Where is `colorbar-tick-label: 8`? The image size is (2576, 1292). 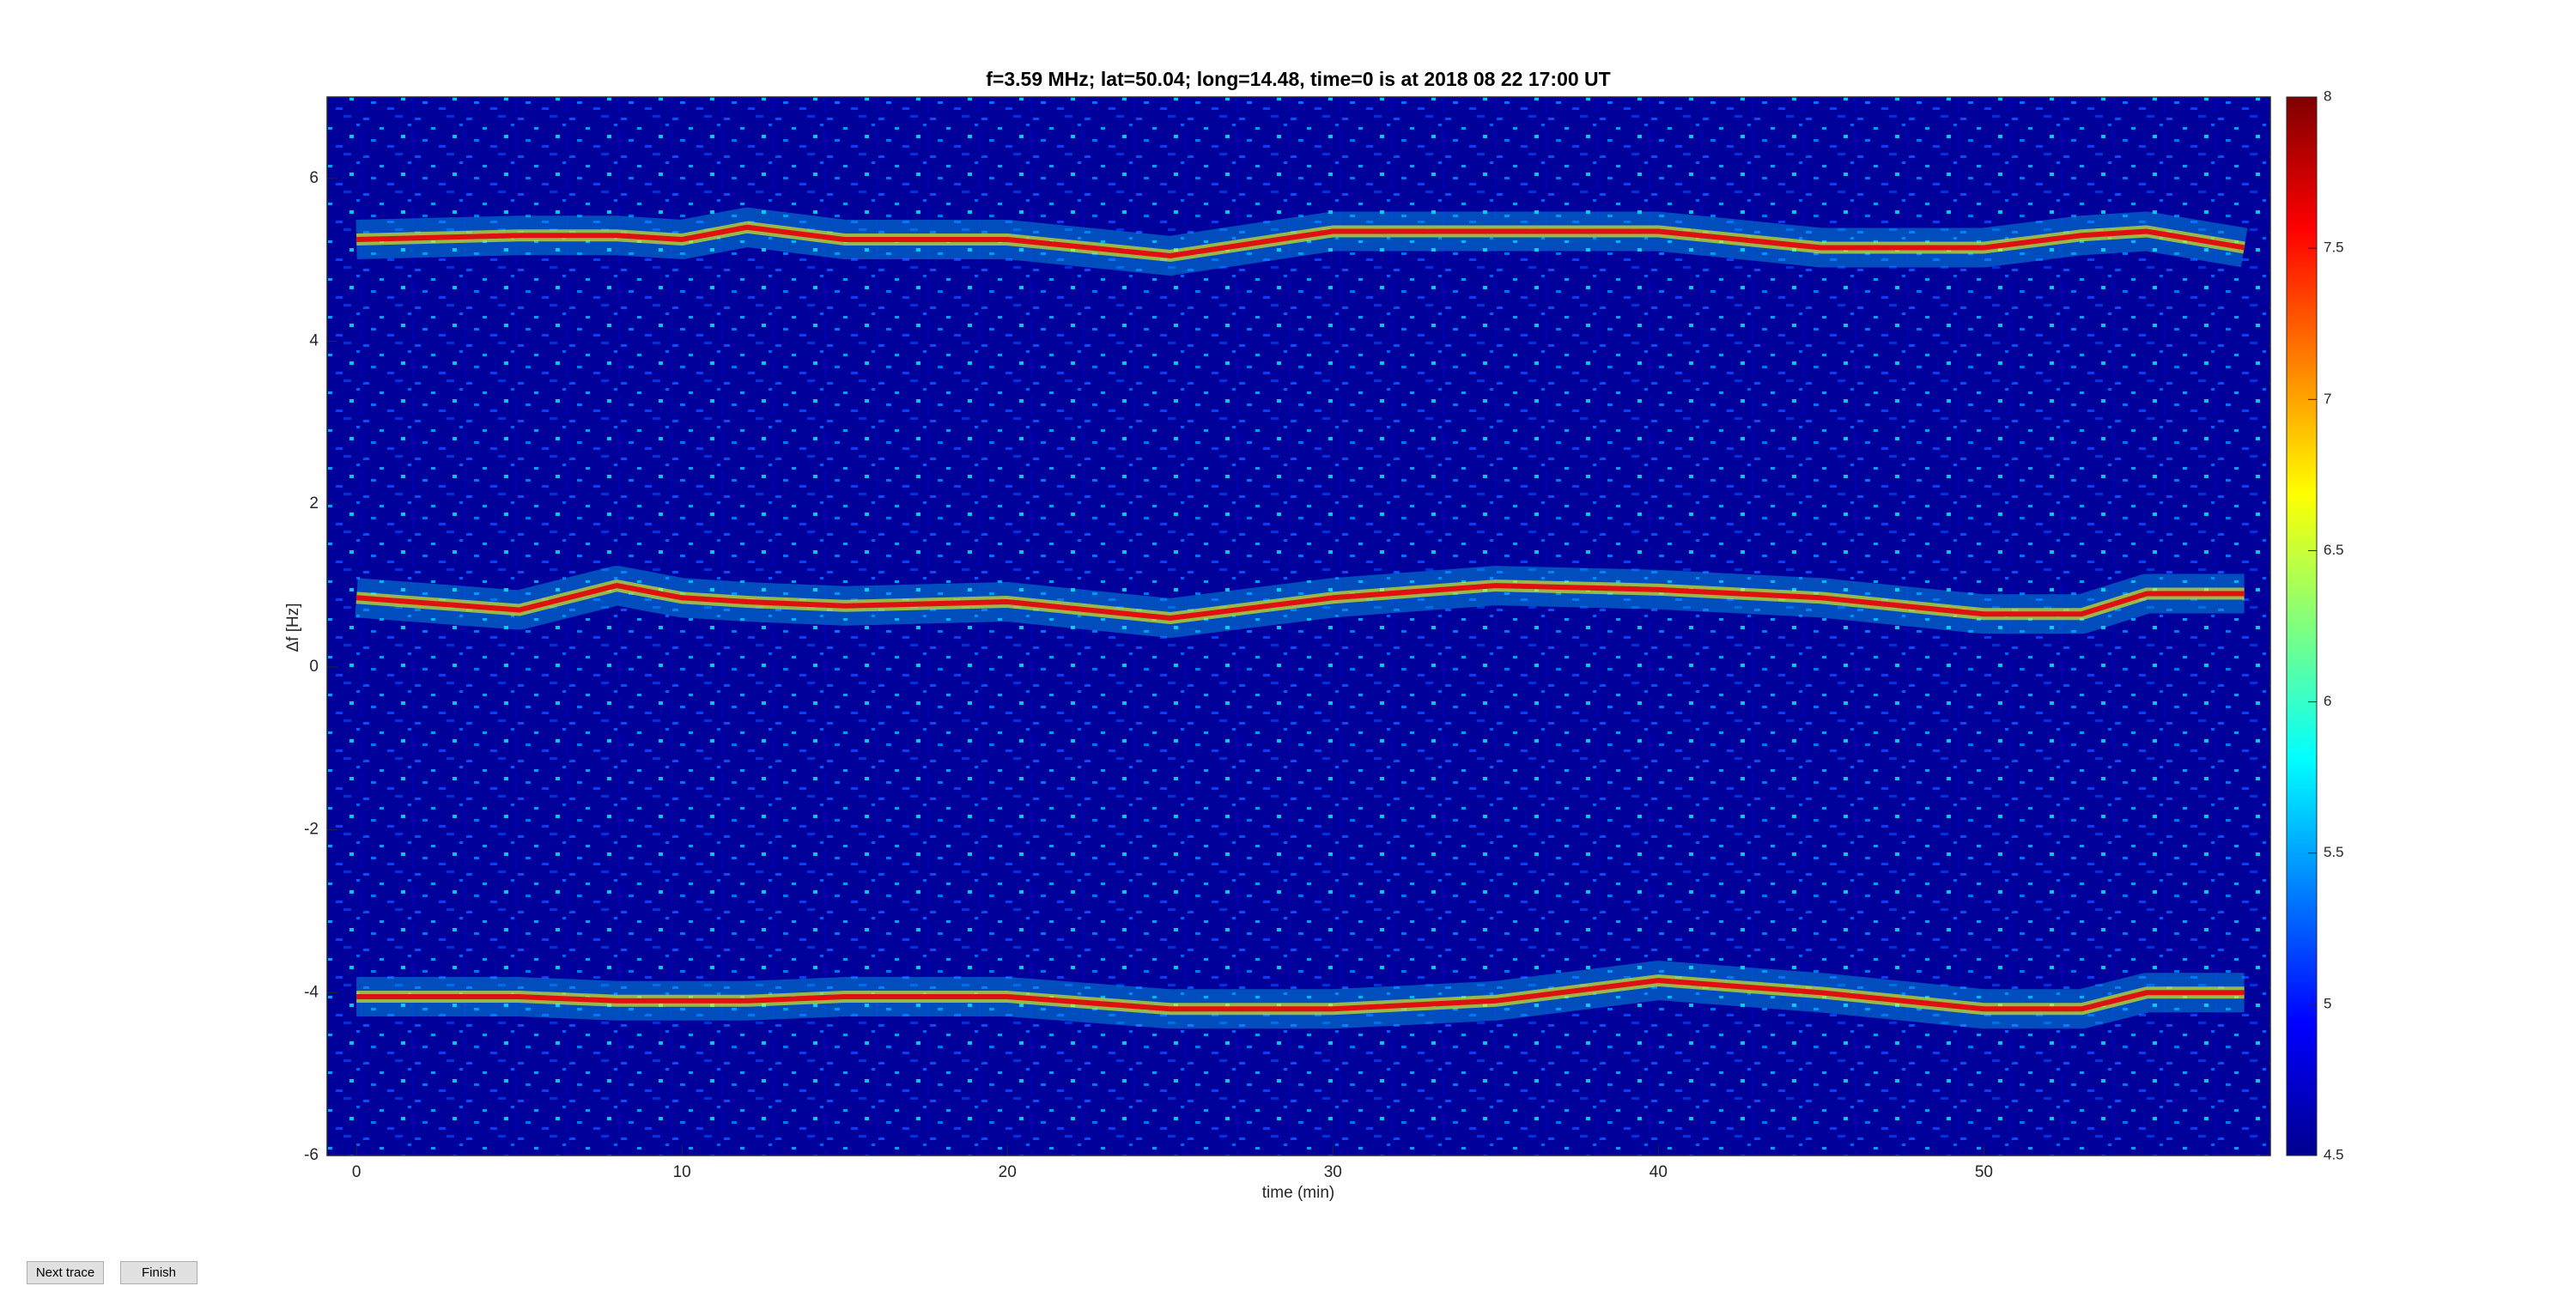
colorbar-tick-label: 8 is located at coordinates (2327, 96).